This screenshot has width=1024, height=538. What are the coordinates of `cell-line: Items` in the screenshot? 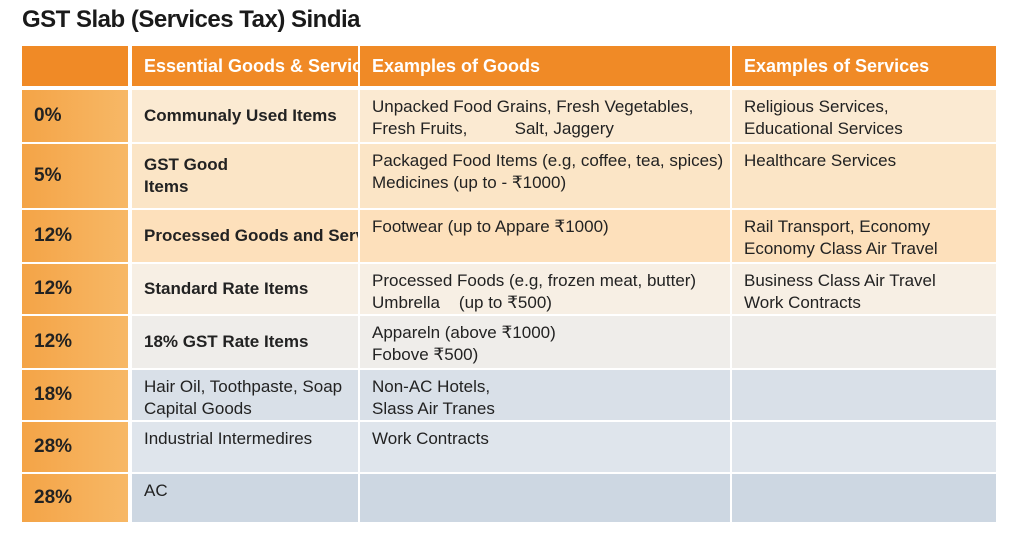 It's located at (166, 186).